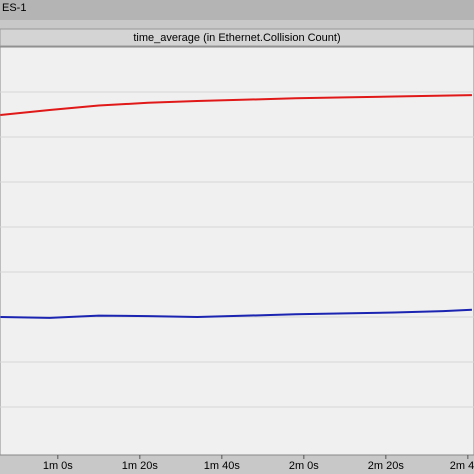 The height and width of the screenshot is (474, 474). Describe the element at coordinates (222, 466) in the screenshot. I see `x-tick-label: 1m 40s` at that location.